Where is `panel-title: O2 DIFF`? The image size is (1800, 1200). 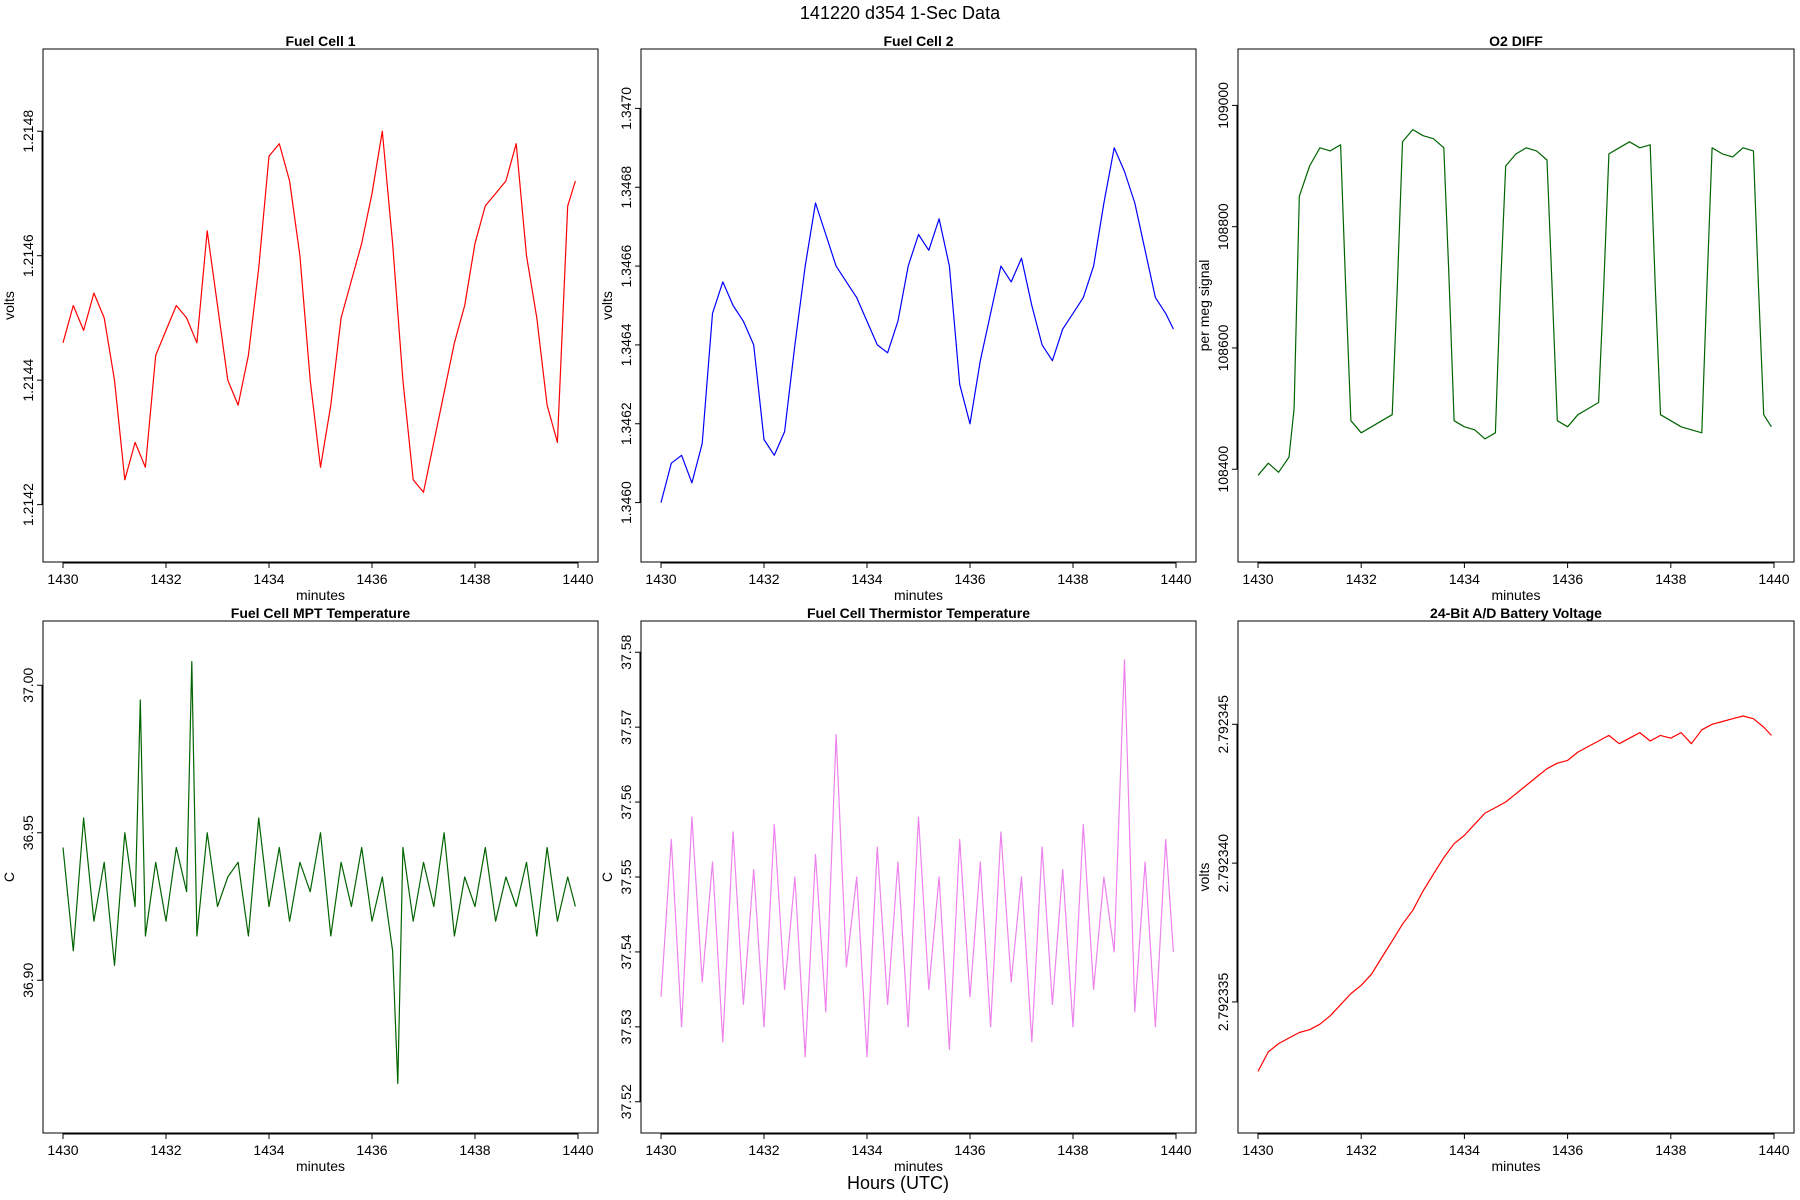
panel-title: O2 DIFF is located at coordinates (1516, 41).